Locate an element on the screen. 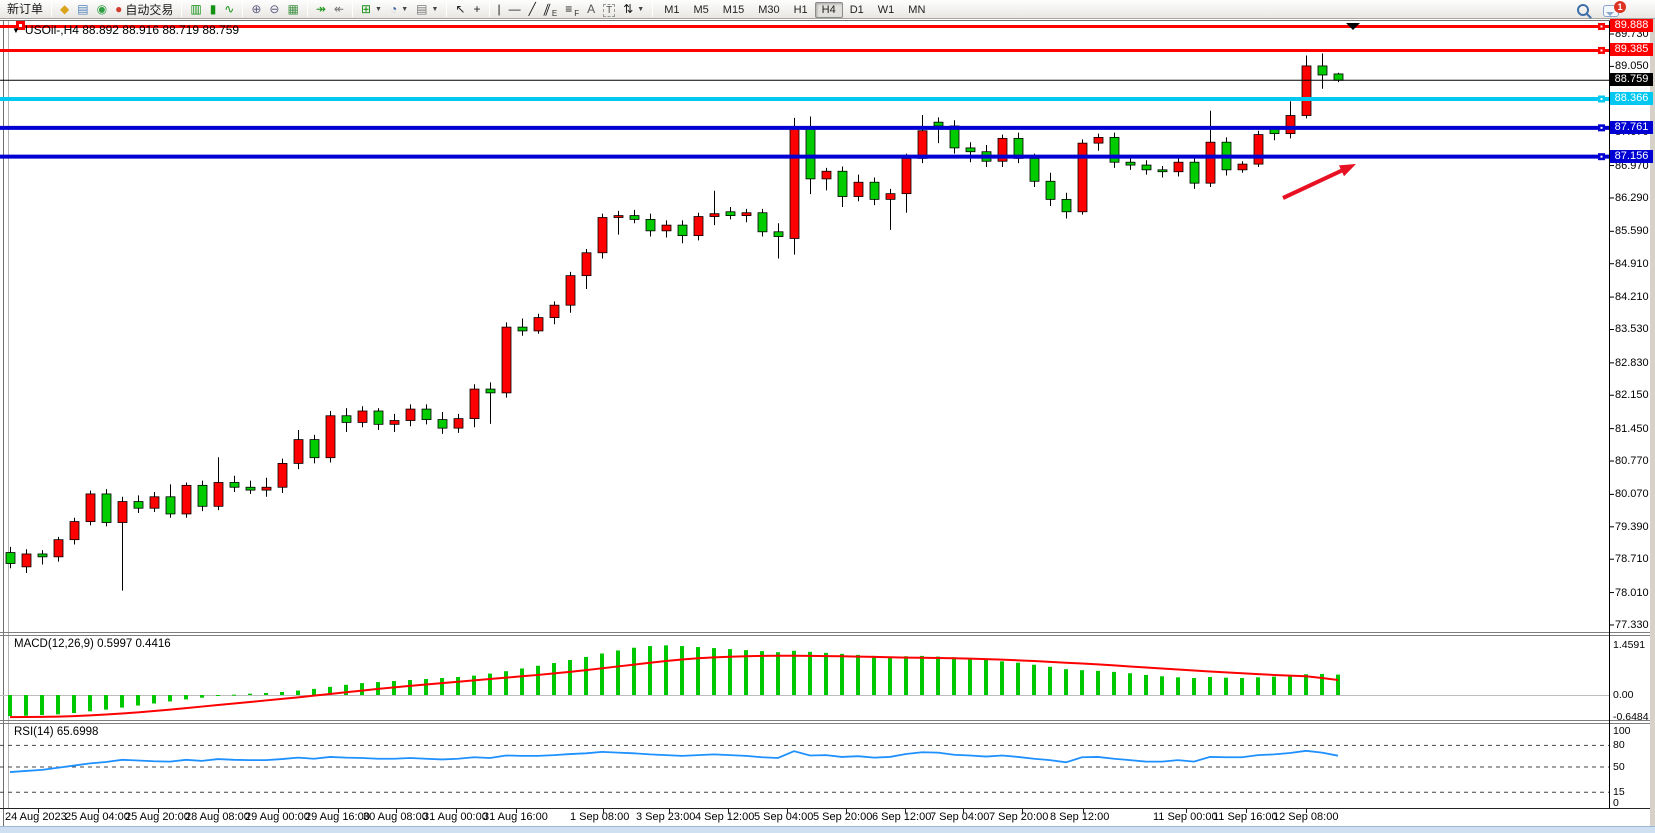 This screenshot has width=1655, height=833. date-tick-label: 25 Aug 04:00 is located at coordinates (97, 817).